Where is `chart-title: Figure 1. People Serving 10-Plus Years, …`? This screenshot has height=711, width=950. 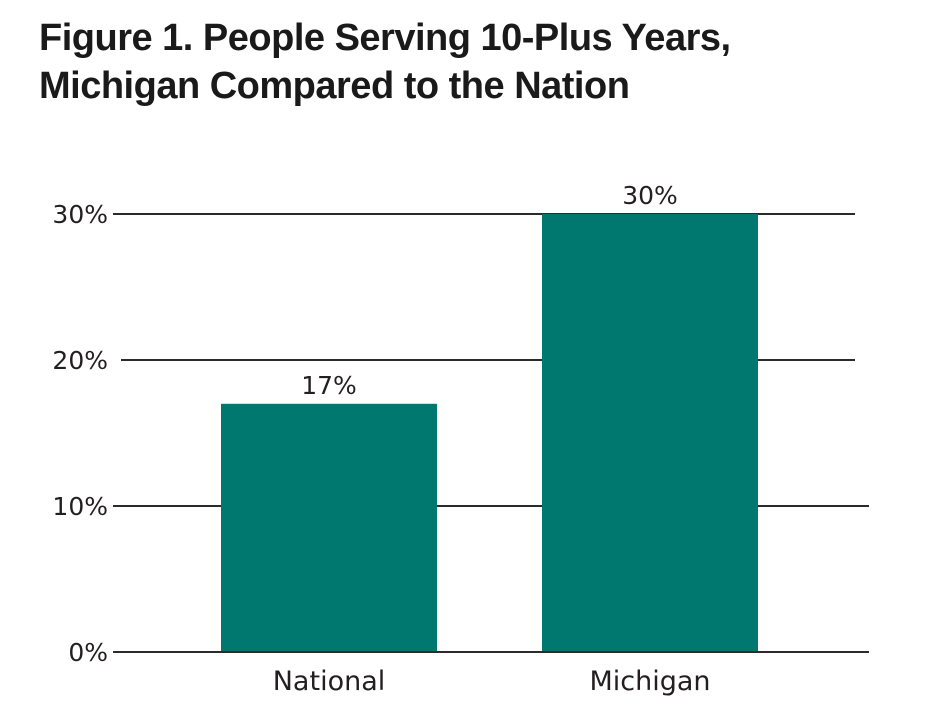 chart-title: Figure 1. People Serving 10-Plus Years, … is located at coordinates (479, 62).